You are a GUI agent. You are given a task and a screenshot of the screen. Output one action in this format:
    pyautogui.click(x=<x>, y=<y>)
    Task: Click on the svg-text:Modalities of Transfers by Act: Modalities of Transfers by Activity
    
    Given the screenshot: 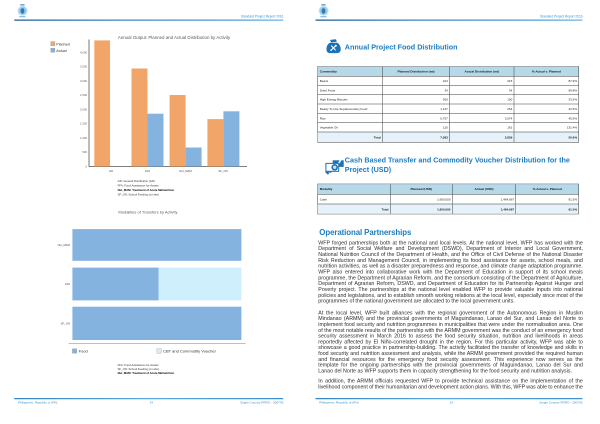 What is the action you would take?
    pyautogui.click(x=147, y=212)
    